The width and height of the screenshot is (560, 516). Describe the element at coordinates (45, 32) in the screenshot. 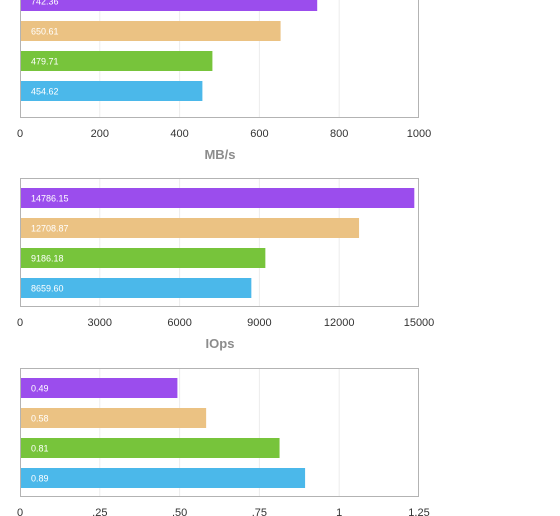

I see `data-label: 650.61` at that location.